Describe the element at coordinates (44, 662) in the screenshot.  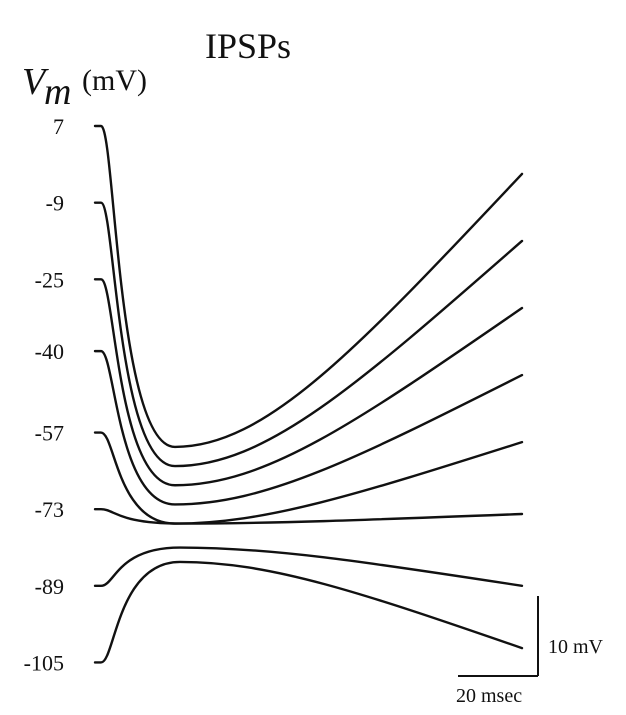
I see `y-tick-label: -105` at that location.